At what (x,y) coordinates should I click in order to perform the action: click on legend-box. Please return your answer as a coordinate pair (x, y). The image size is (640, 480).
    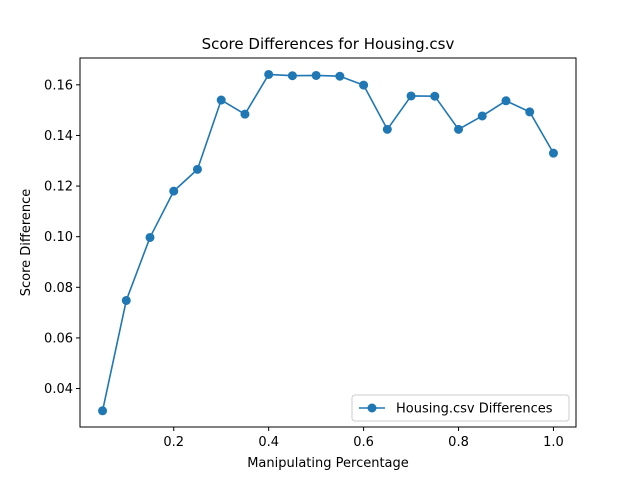
    Looking at the image, I should click on (460, 408).